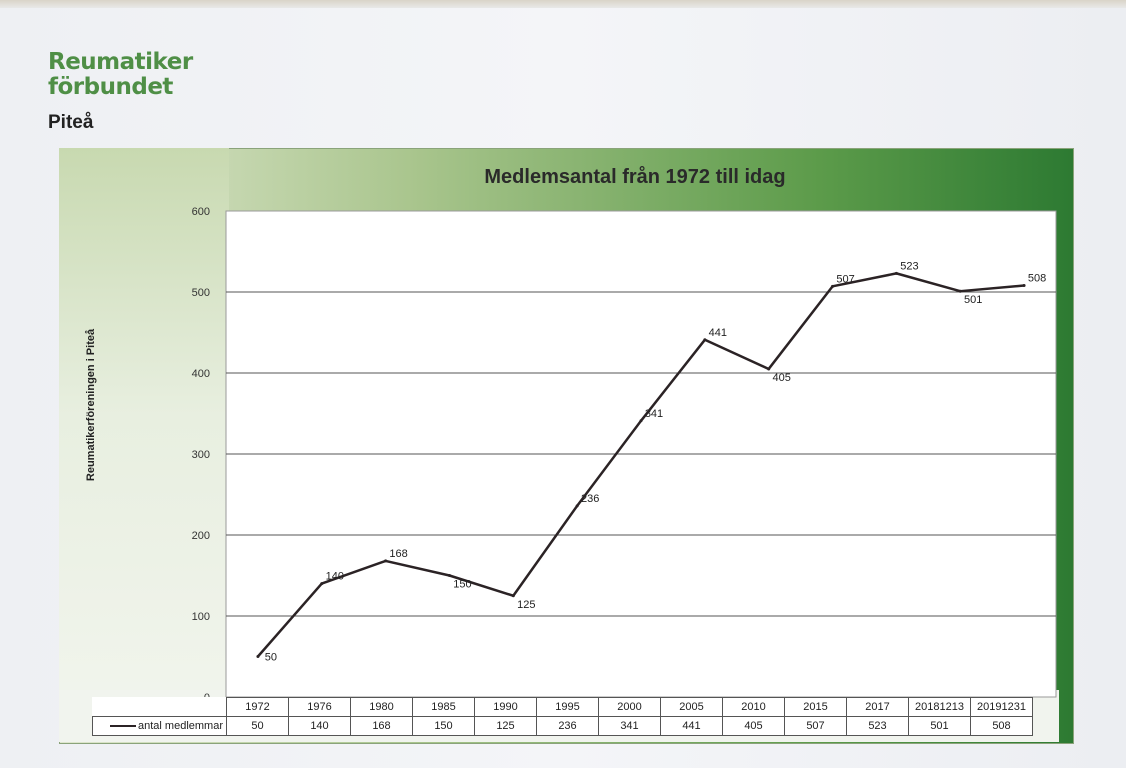  I want to click on reumatikerforbundet-logo: Reumatiker förbundet, so click(120, 75).